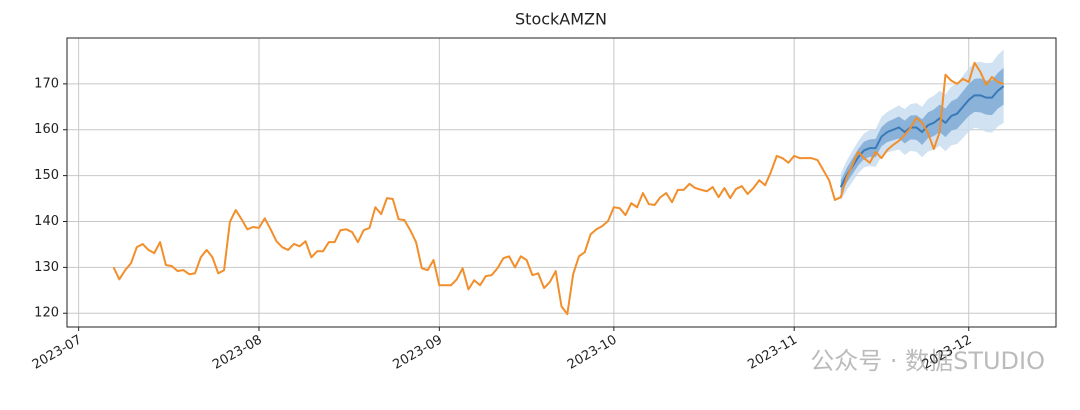 The width and height of the screenshot is (1080, 410). Describe the element at coordinates (46, 129) in the screenshot. I see `y-tick-label: 160` at that location.